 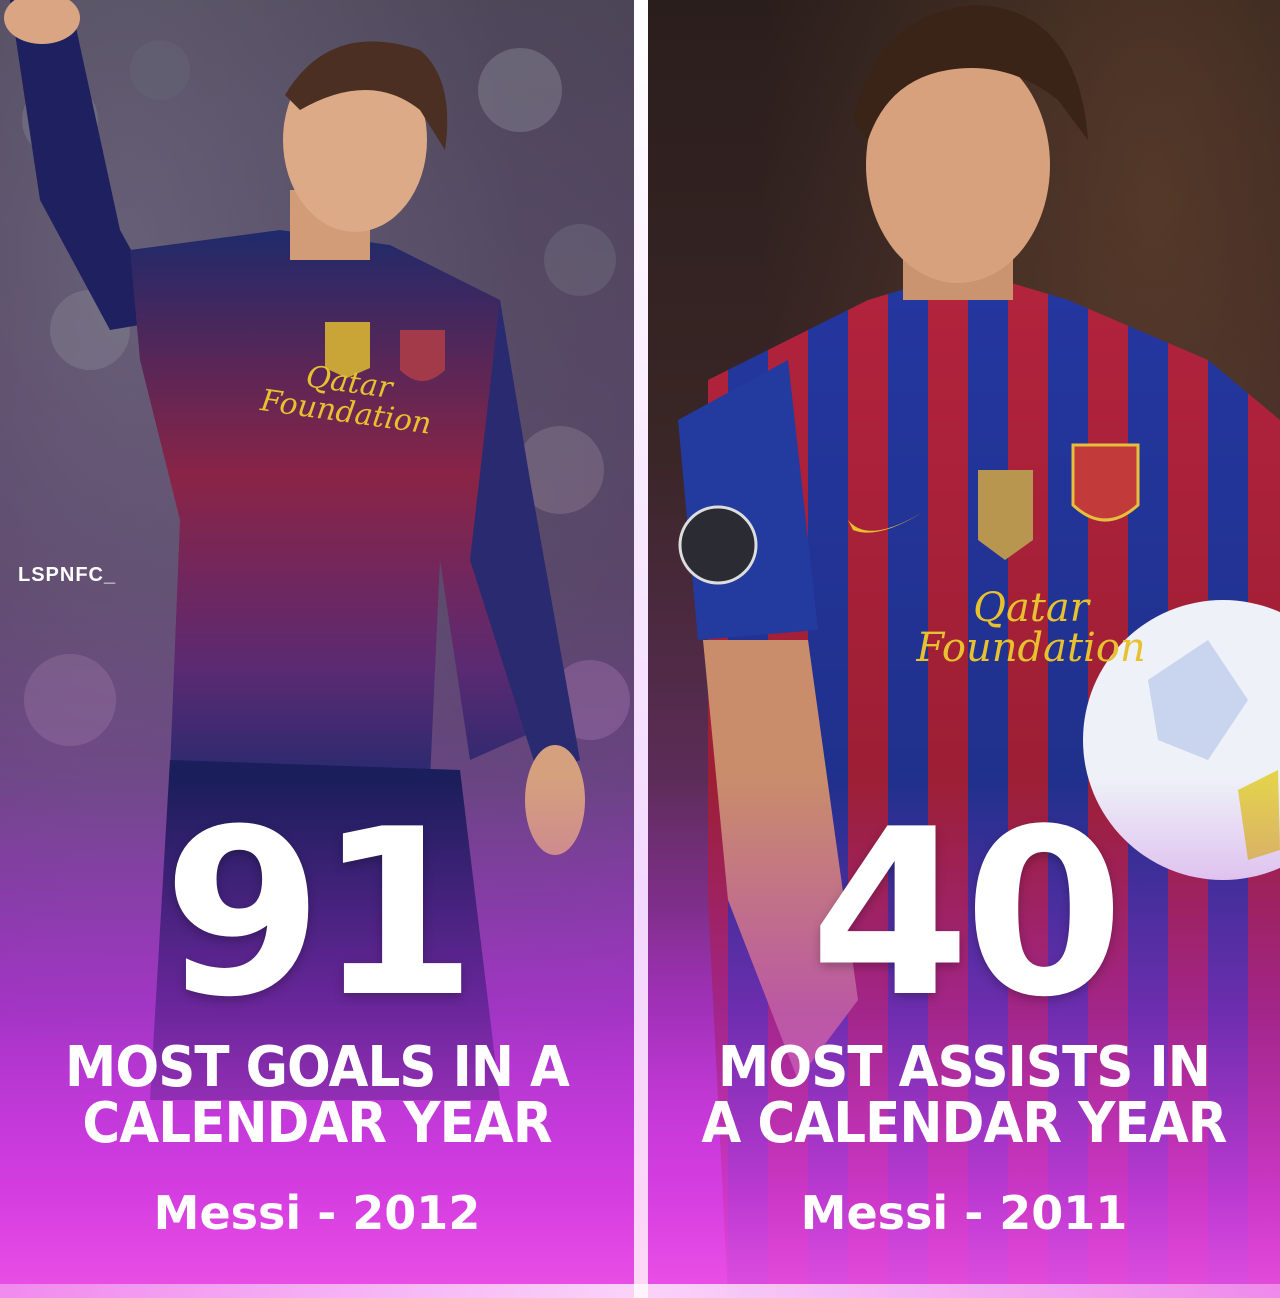 What do you see at coordinates (885, 522) in the screenshot?
I see `swoosh-icon` at bounding box center [885, 522].